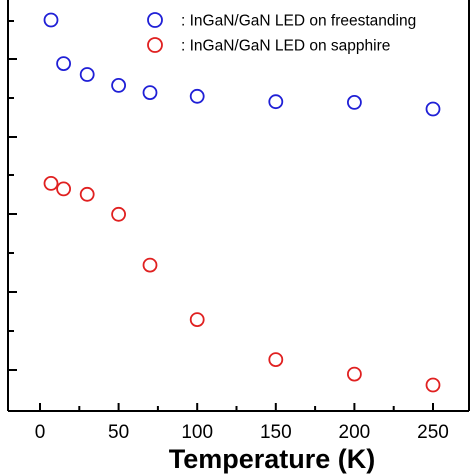 The image size is (474, 474). I want to click on x-tick-label: 150, so click(276, 432).